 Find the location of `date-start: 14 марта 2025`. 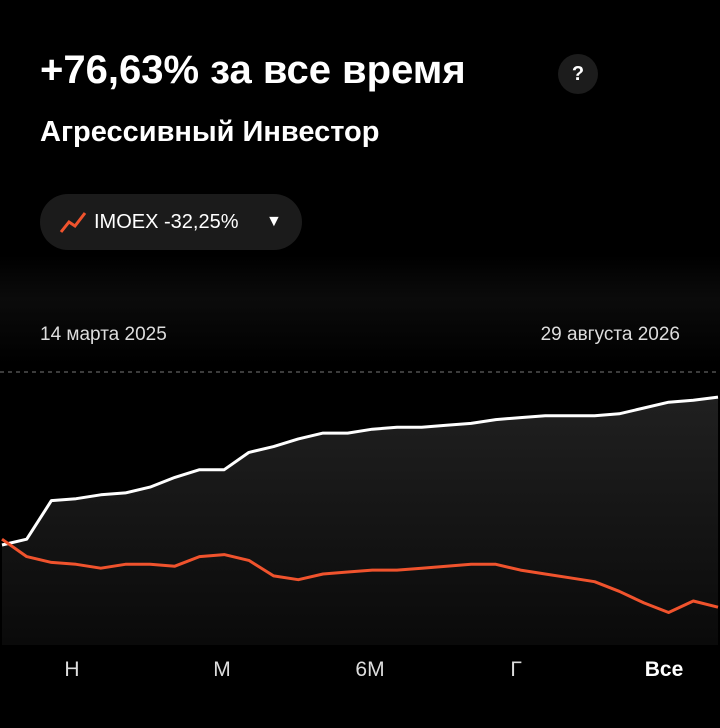

date-start: 14 марта 2025 is located at coordinates (103, 334).